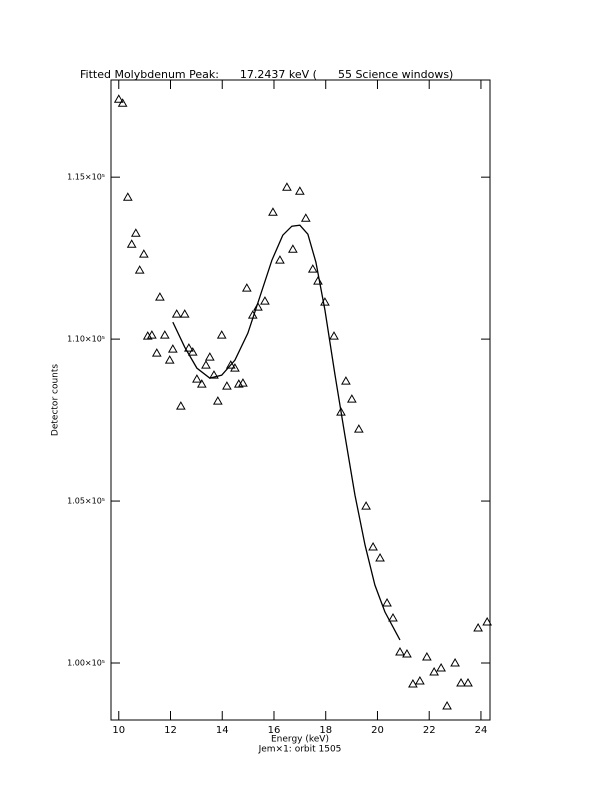 The width and height of the screenshot is (612, 792). What do you see at coordinates (274, 730) in the screenshot?
I see `x-tick-label: 16` at bounding box center [274, 730].